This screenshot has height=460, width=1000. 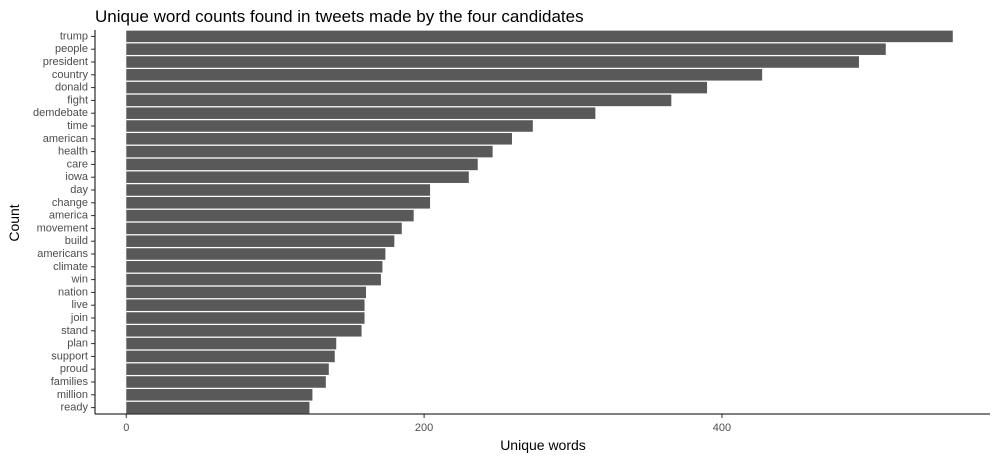 I want to click on bar-health, so click(x=309, y=151).